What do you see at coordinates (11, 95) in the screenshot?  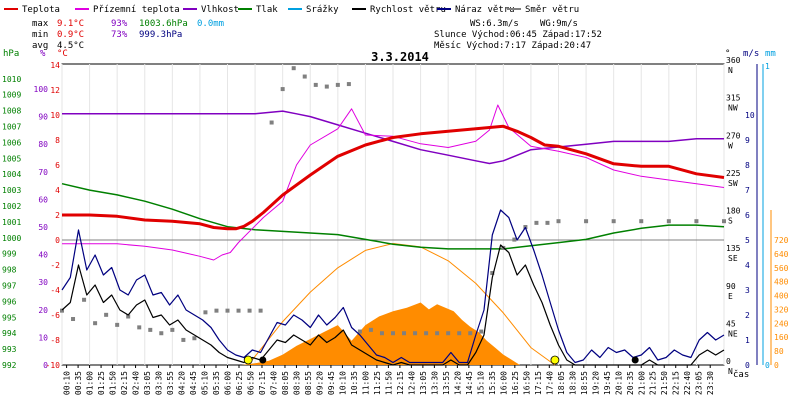 I see `hpa-tick-label: 1009` at bounding box center [11, 95].